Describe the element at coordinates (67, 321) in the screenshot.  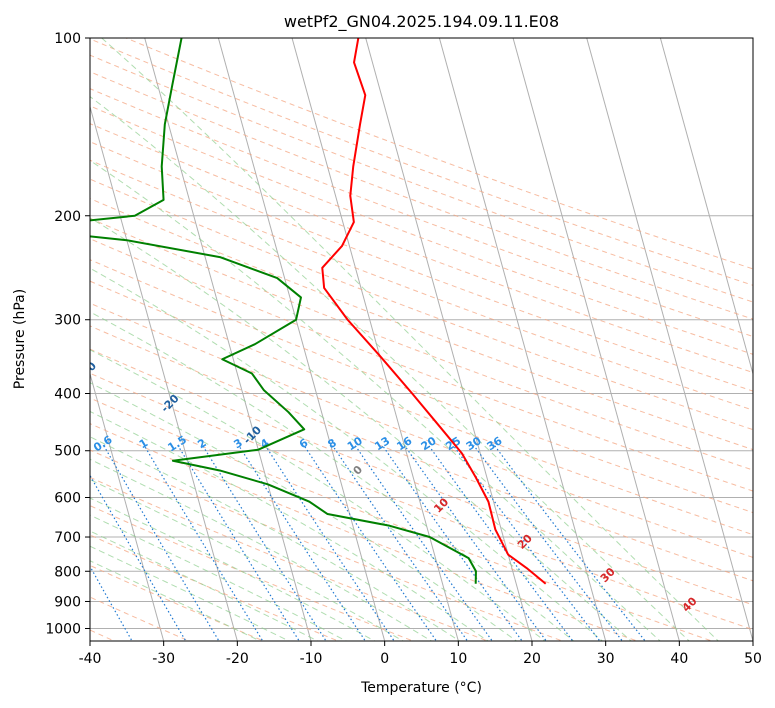
I see `y-tick-label: 300` at that location.